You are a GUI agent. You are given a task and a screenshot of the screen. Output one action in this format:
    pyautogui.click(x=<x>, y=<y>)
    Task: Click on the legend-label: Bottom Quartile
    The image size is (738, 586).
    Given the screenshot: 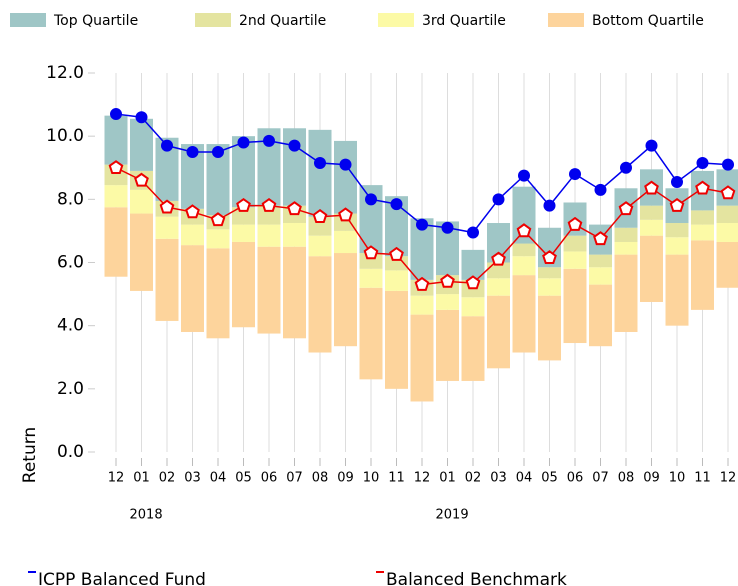 What is the action you would take?
    pyautogui.click(x=648, y=21)
    